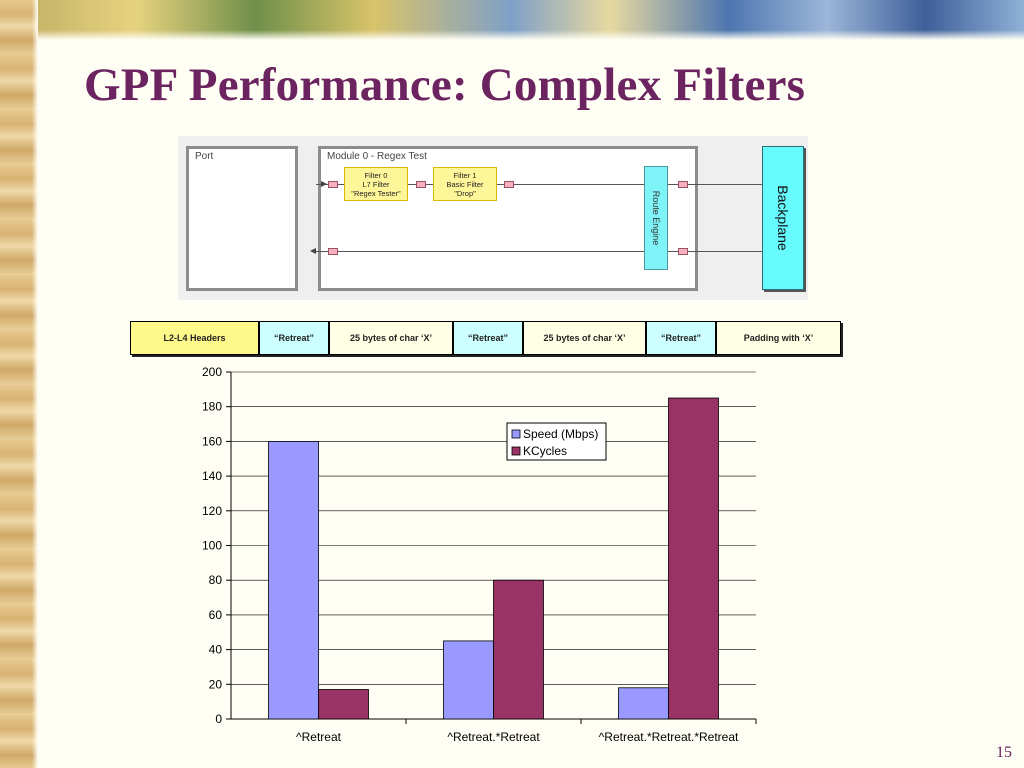  I want to click on filter0-line1: Filter 0, so click(376, 175).